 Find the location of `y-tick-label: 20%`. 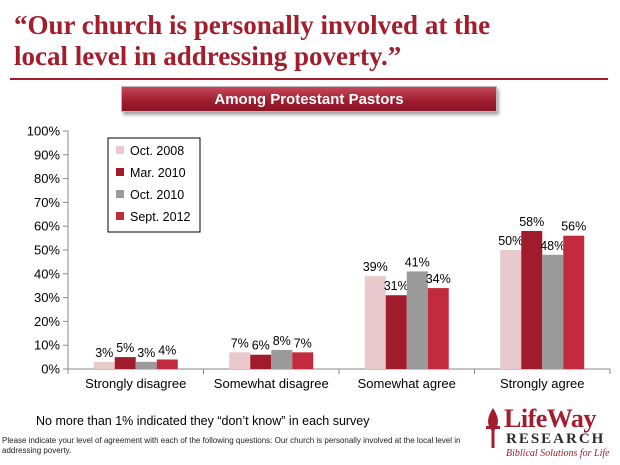

y-tick-label: 20% is located at coordinates (47, 321).